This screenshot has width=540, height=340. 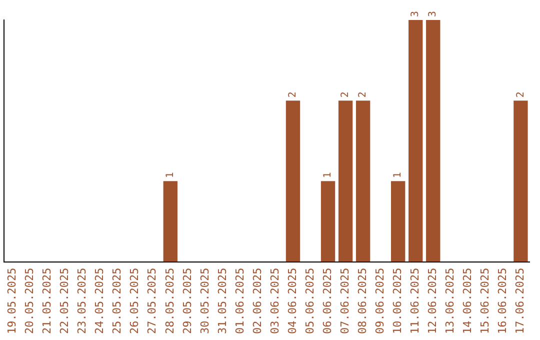 I want to click on x-tick-label: 17.06.2025, so click(x=520, y=301).